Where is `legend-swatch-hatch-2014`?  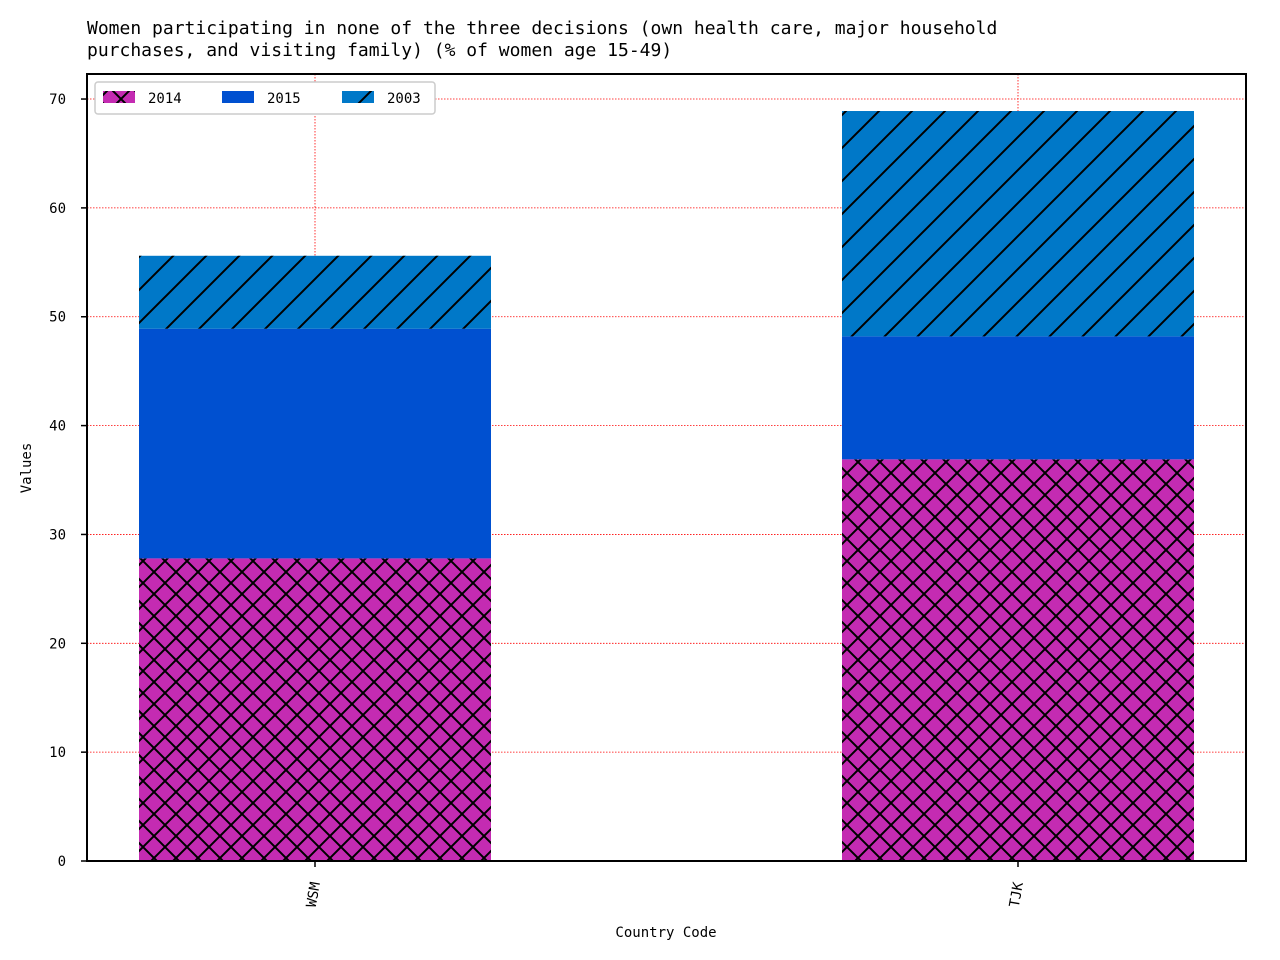
legend-swatch-hatch-2014 is located at coordinates (119, 97).